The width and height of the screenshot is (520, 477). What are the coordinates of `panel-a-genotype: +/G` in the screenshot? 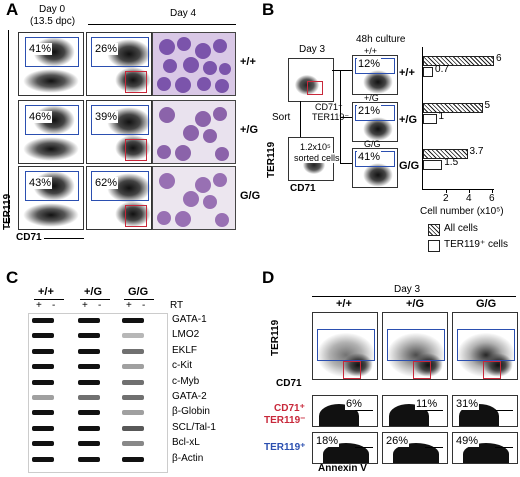 It's located at (249, 130).